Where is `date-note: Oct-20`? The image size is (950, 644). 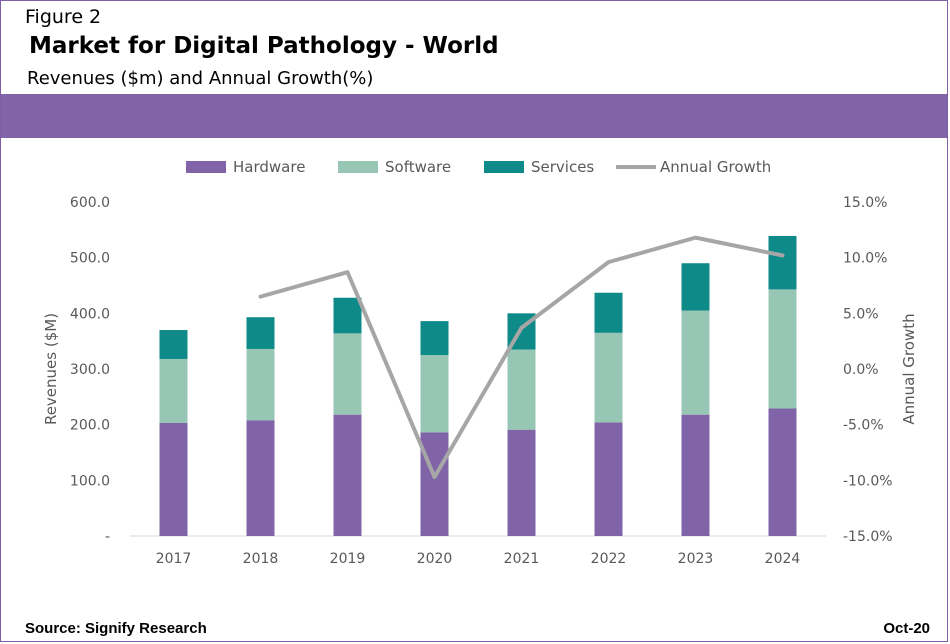
date-note: Oct-20 is located at coordinates (906, 628).